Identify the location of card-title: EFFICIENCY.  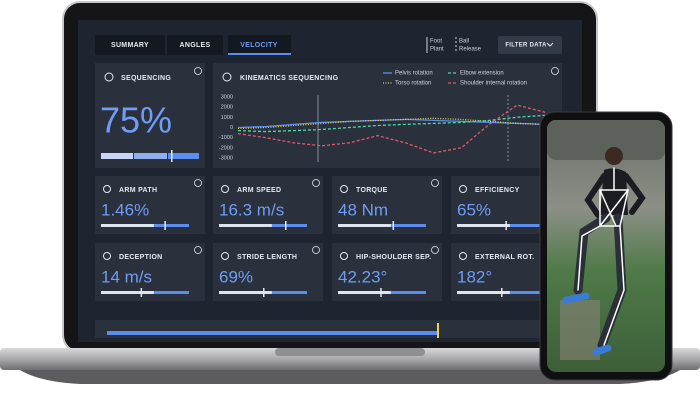
(497, 190).